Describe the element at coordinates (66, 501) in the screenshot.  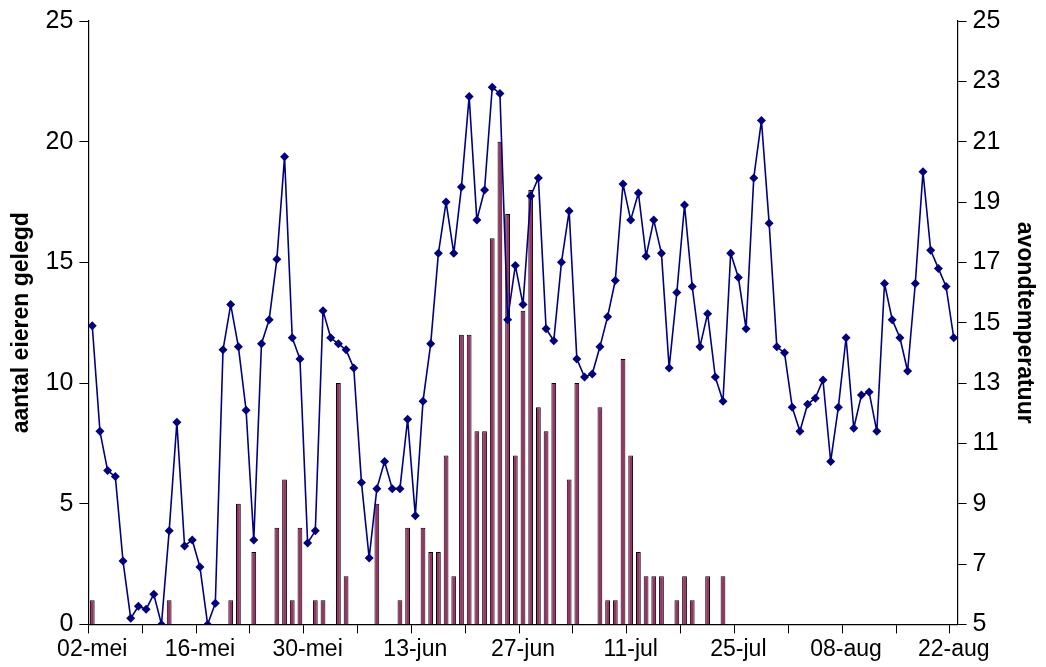
I see `y-tick-label: 5` at that location.